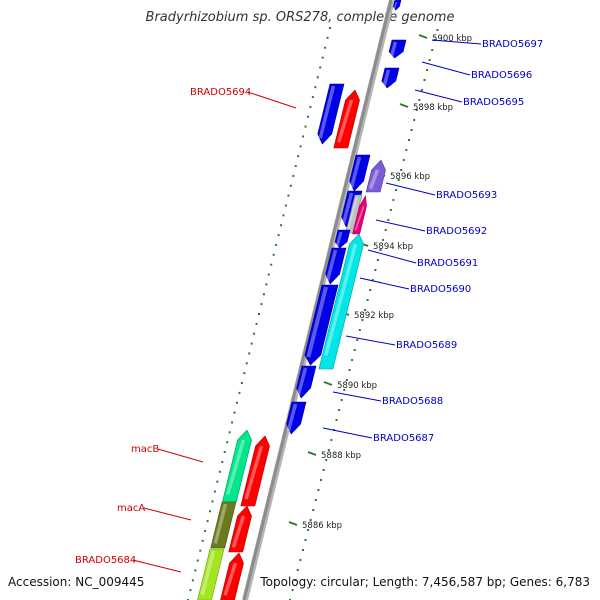  I want to click on gene-brado5696, so click(397, 49).